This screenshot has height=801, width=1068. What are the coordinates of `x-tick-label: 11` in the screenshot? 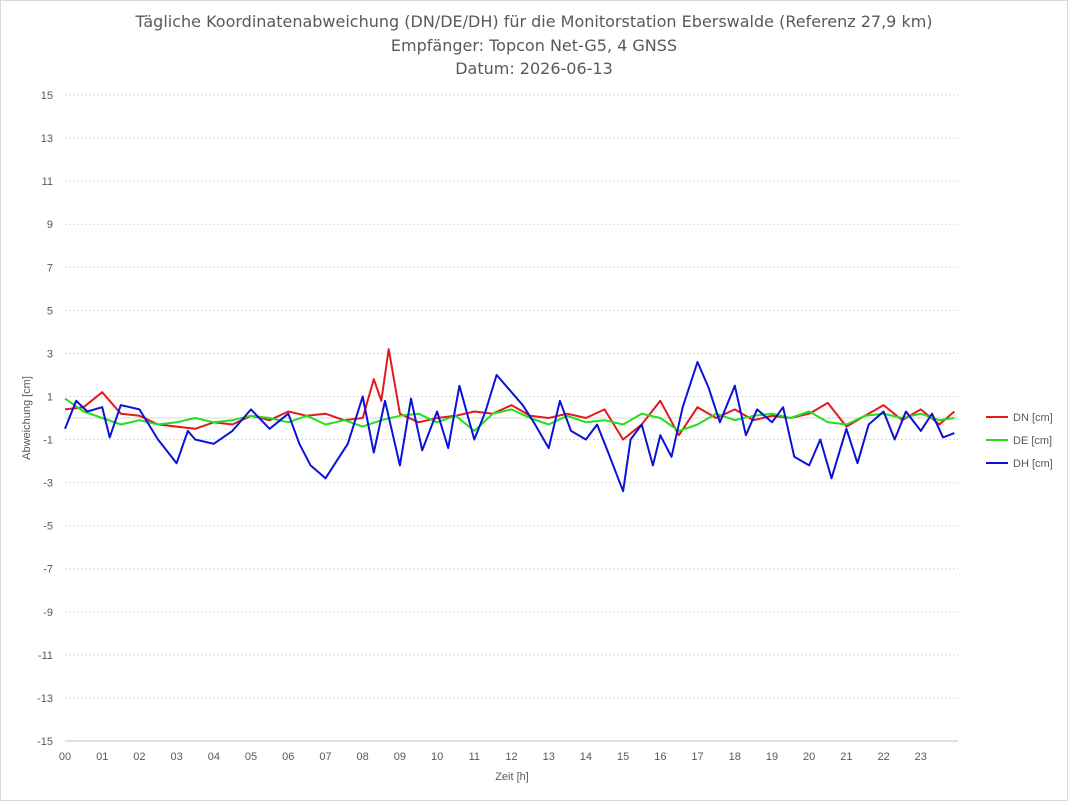 It's located at (474, 757).